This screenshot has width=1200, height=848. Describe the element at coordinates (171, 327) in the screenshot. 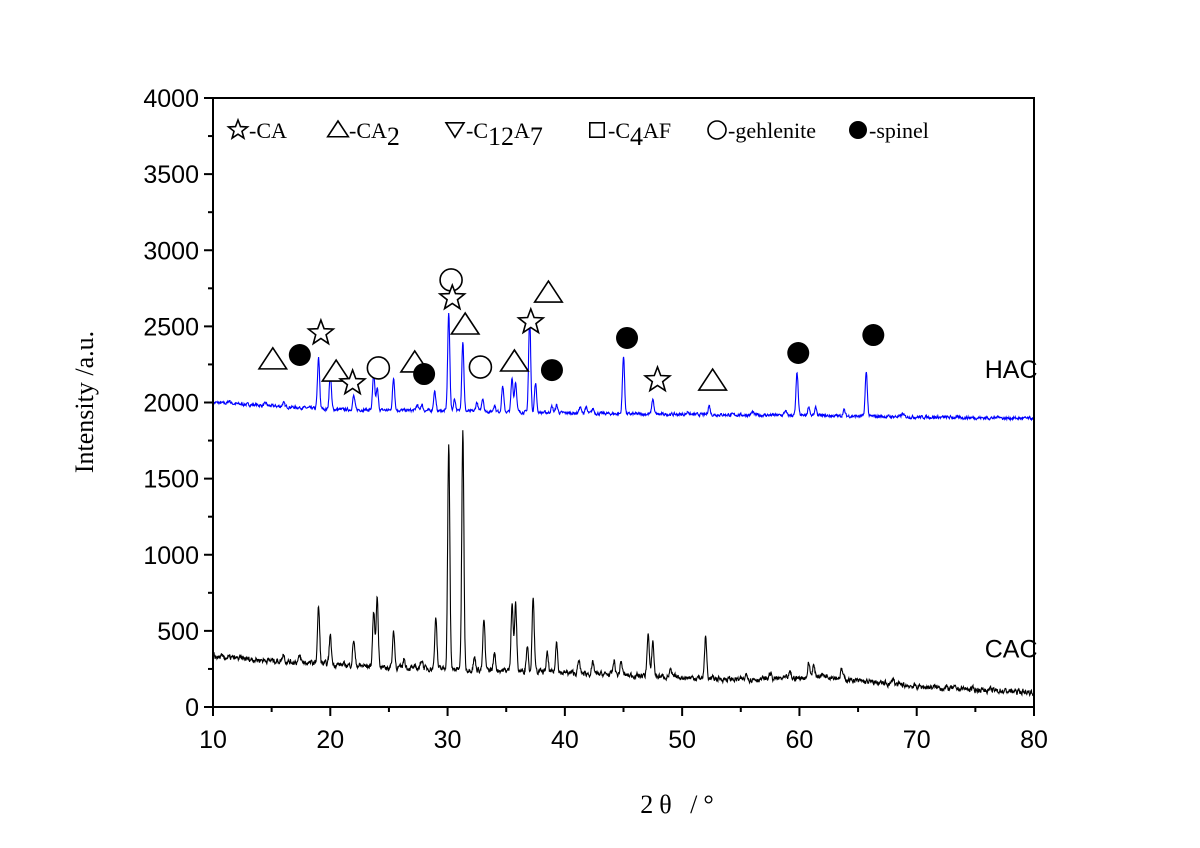

I see `y-tick-label: 2500` at that location.